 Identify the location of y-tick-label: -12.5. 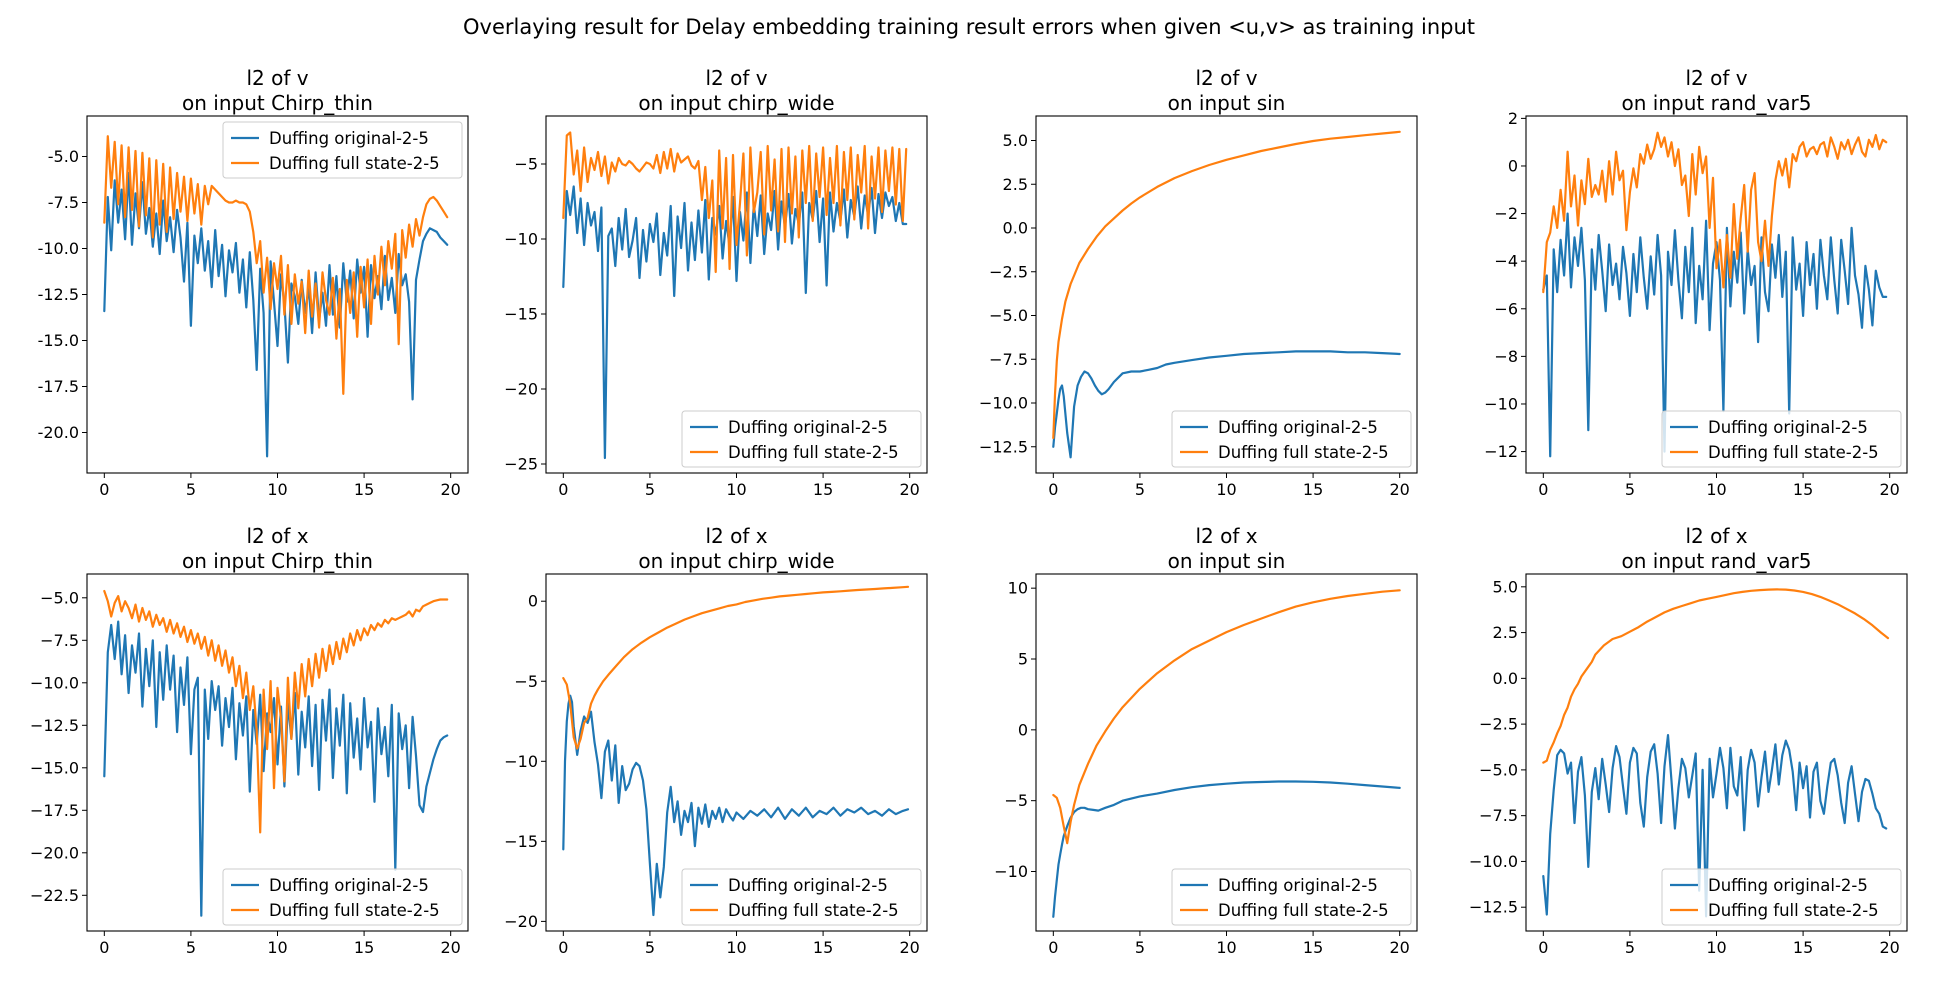
(58, 294).